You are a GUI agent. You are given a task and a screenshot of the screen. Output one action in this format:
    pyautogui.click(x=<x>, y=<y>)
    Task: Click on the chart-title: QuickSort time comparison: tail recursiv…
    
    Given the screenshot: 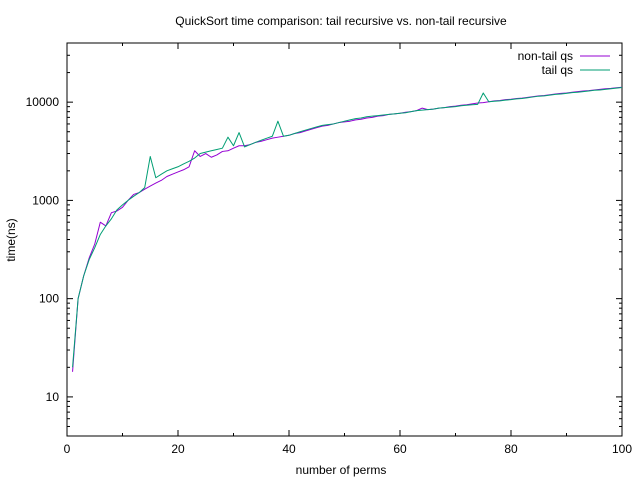 What is the action you would take?
    pyautogui.click(x=341, y=21)
    